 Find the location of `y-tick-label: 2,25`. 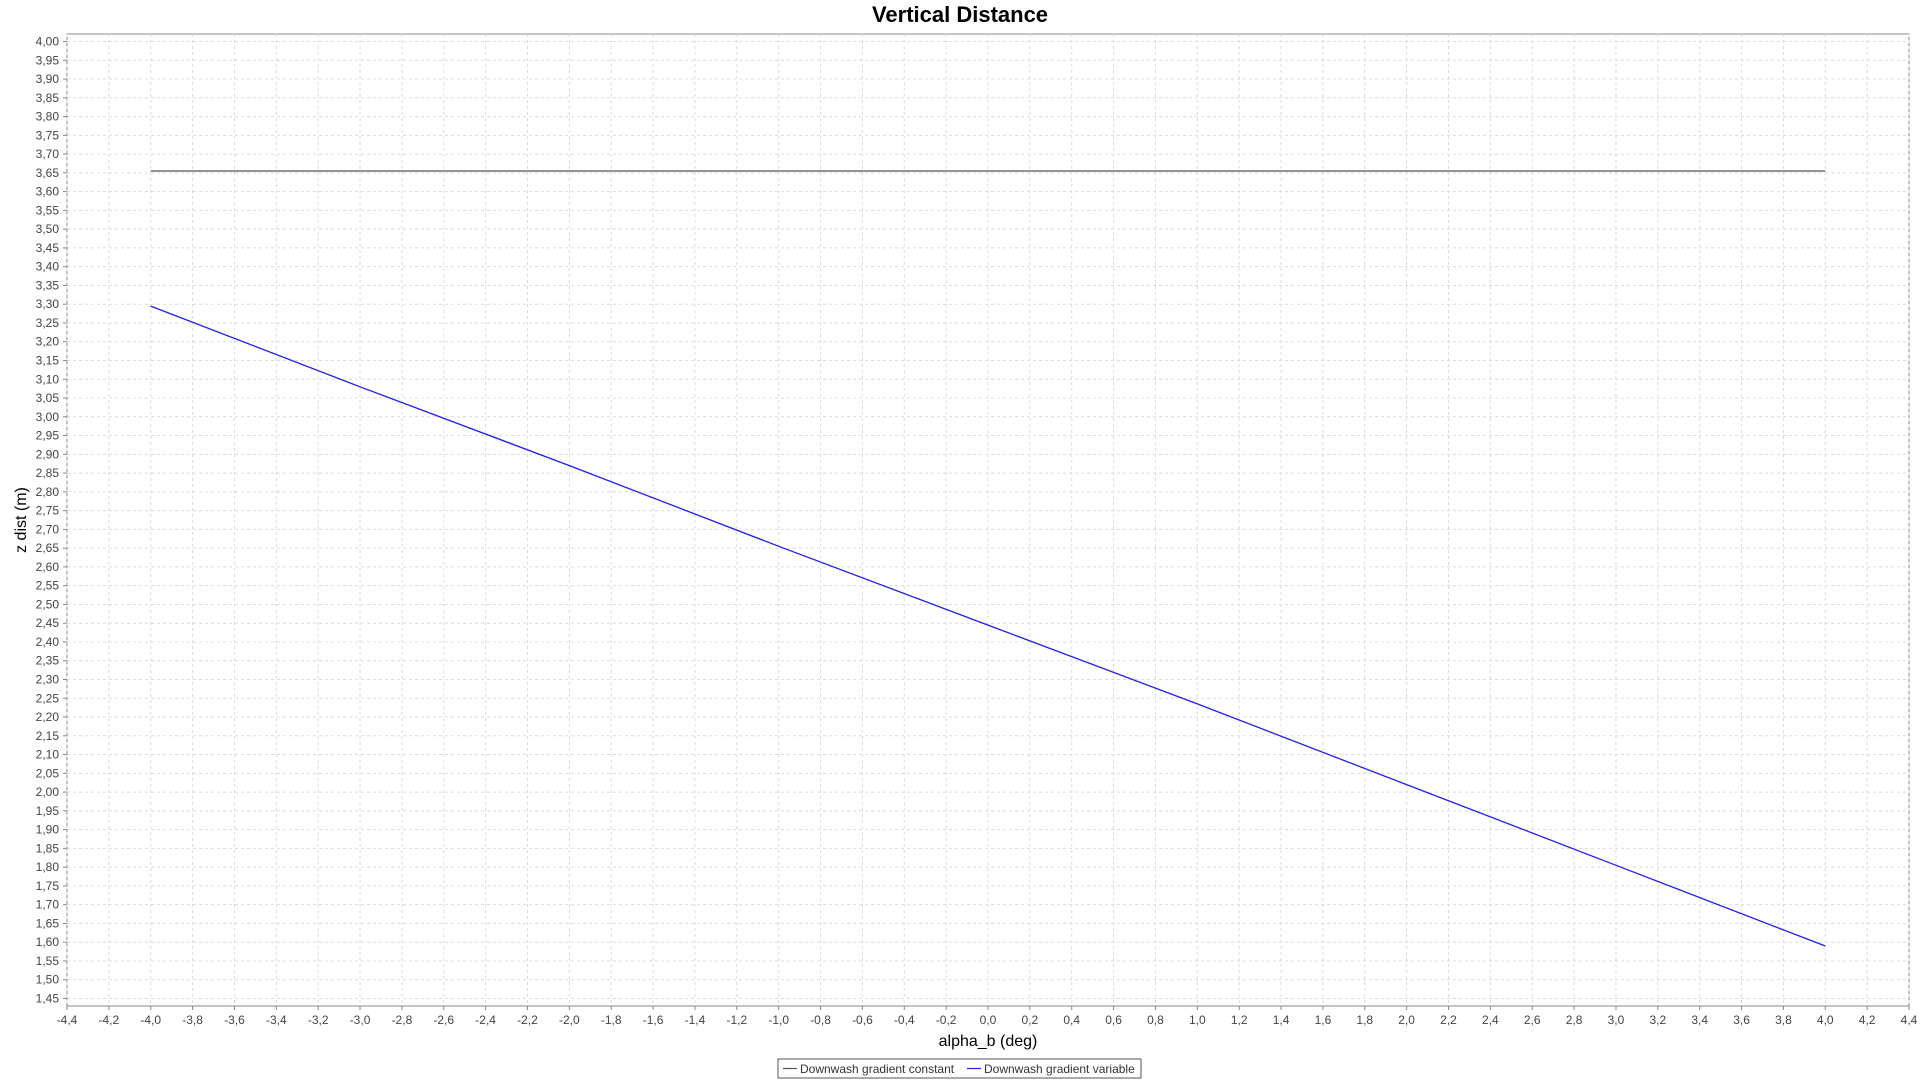

y-tick-label: 2,25 is located at coordinates (48, 698).